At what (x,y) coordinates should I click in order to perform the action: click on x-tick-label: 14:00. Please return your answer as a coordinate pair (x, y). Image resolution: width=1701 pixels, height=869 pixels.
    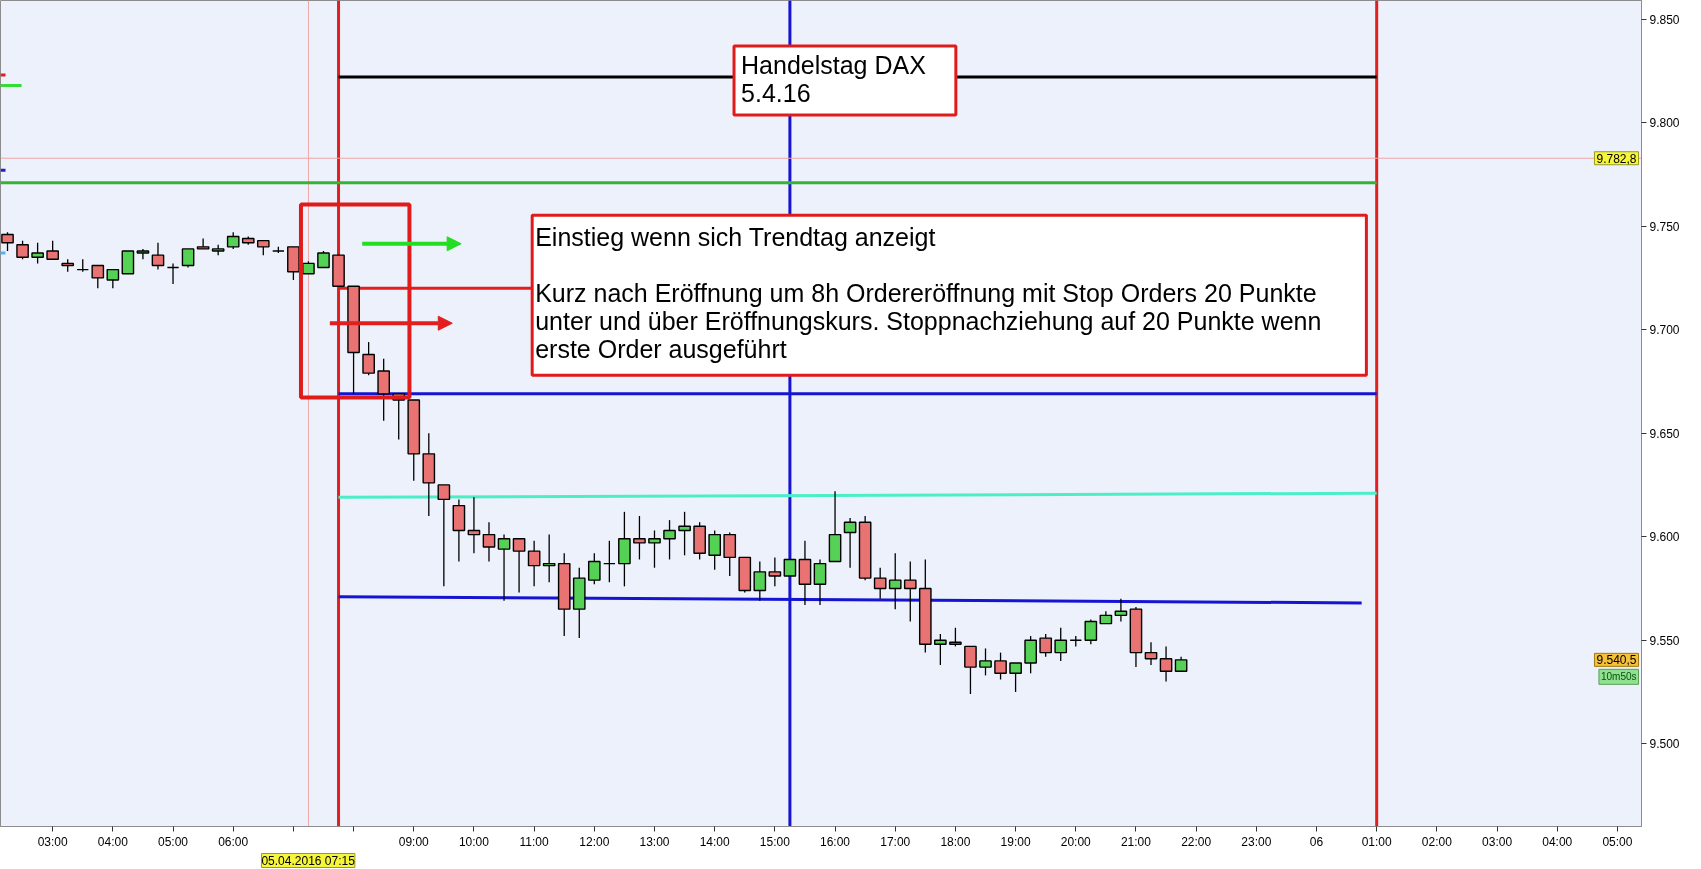
    Looking at the image, I should click on (715, 841).